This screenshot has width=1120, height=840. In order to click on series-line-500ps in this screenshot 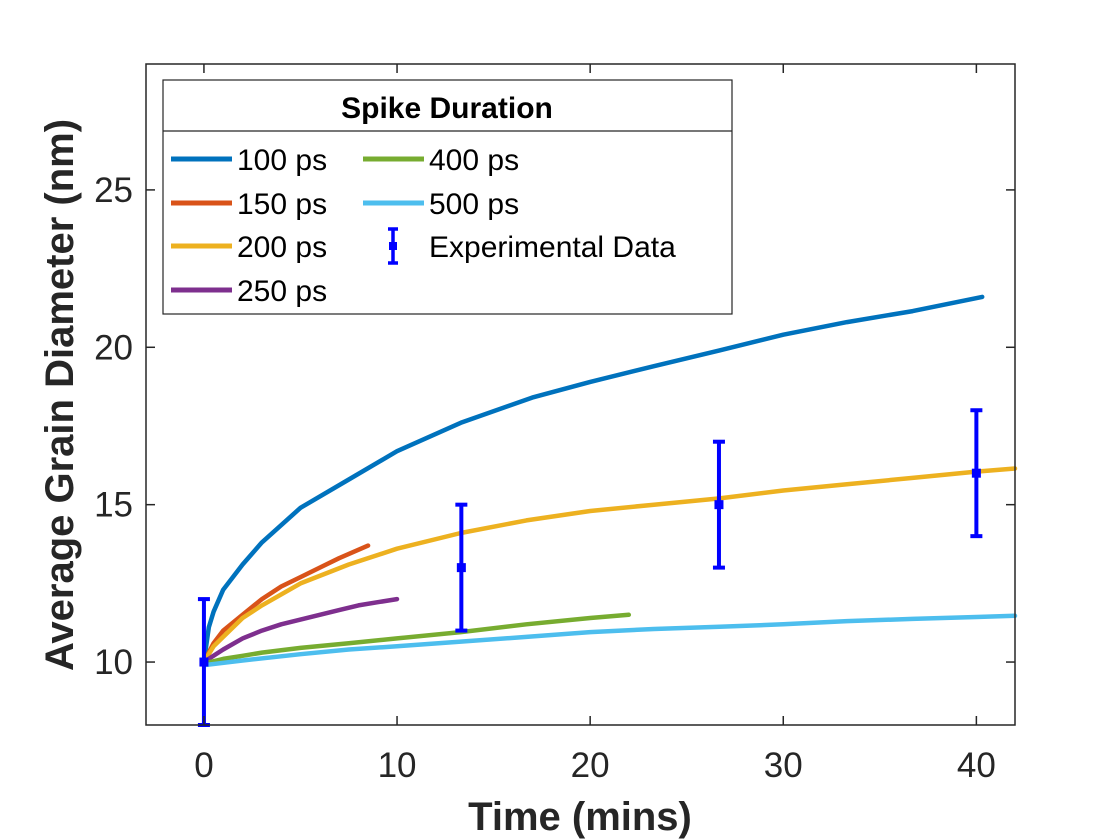, I will do `click(609, 640)`.